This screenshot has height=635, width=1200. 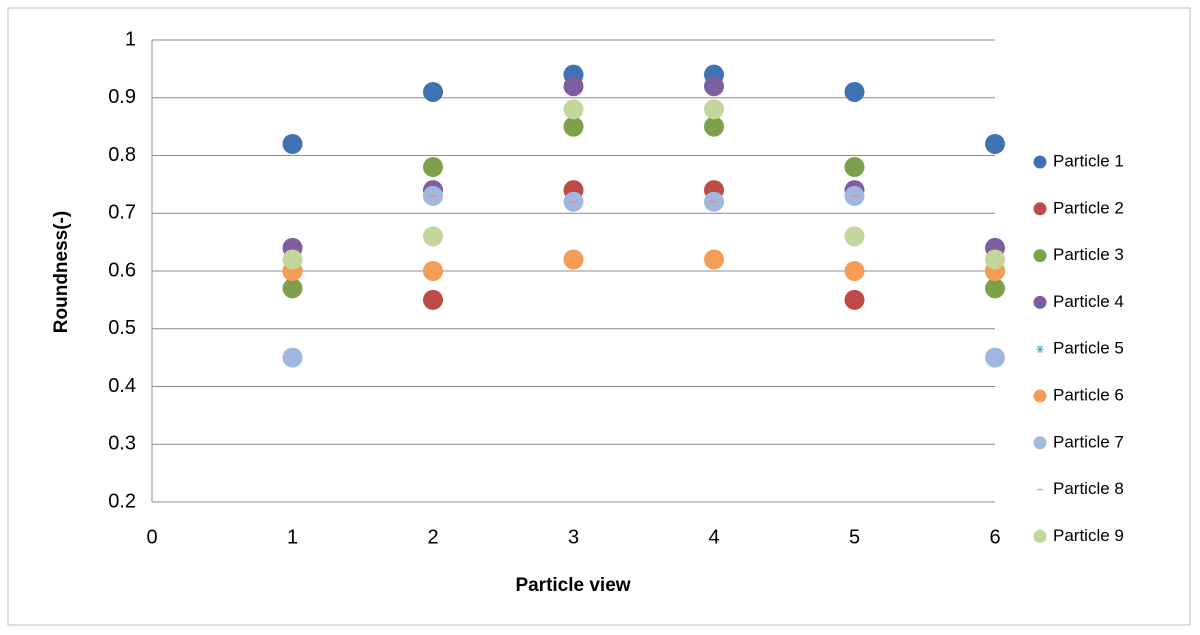 I want to click on legend-label: Particle 6, so click(x=1088, y=394).